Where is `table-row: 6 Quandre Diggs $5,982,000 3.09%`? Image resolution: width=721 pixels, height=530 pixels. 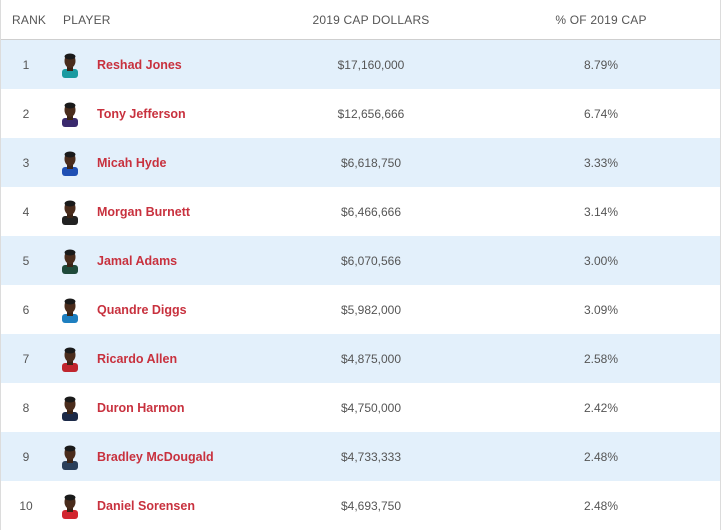
table-row: 6 Quandre Diggs $5,982,000 3.09% is located at coordinates (360, 309).